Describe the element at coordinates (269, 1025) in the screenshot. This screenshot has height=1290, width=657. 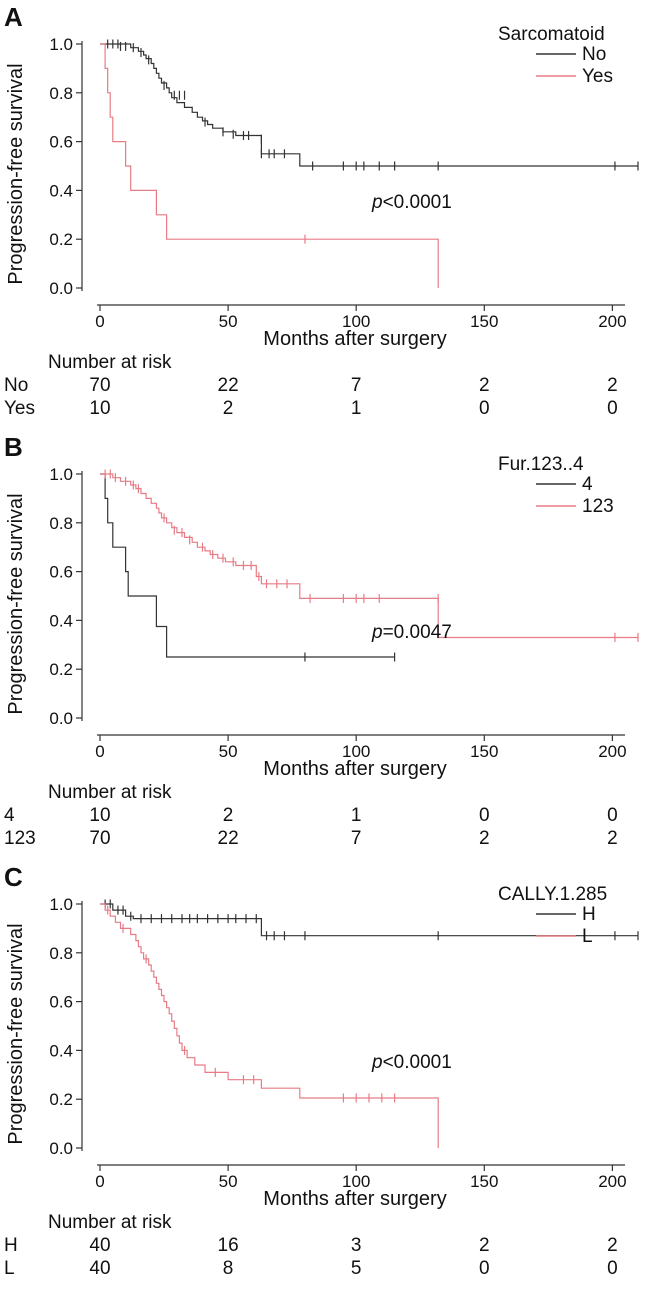
I see `survival-curve-l` at that location.